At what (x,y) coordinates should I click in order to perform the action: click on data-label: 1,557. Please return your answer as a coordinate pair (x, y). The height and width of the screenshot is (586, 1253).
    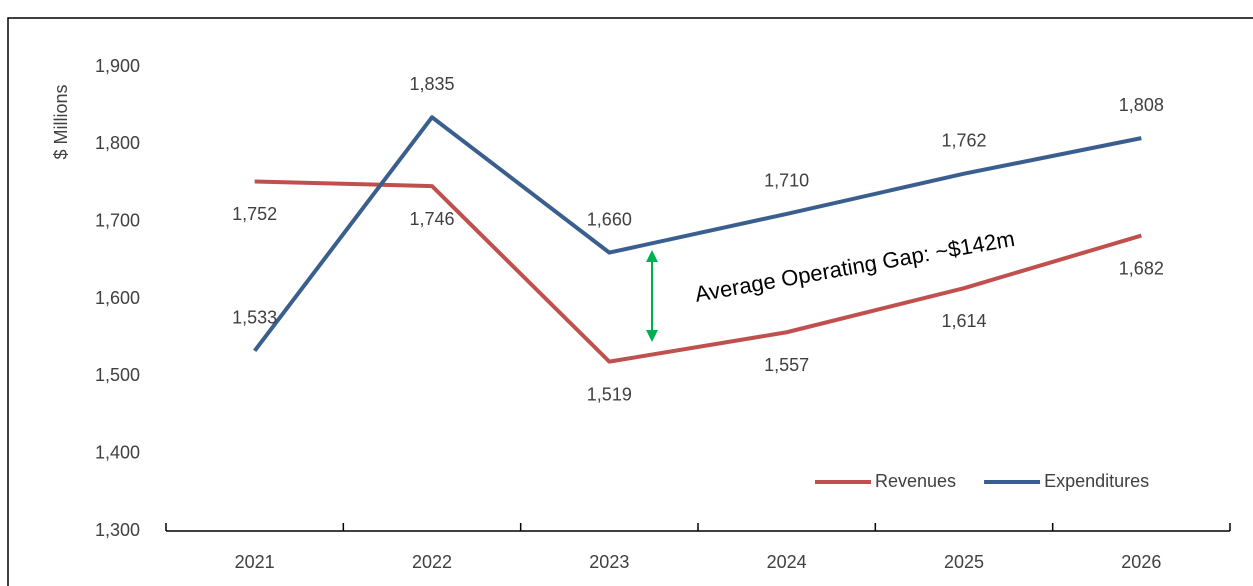
    Looking at the image, I should click on (786, 365).